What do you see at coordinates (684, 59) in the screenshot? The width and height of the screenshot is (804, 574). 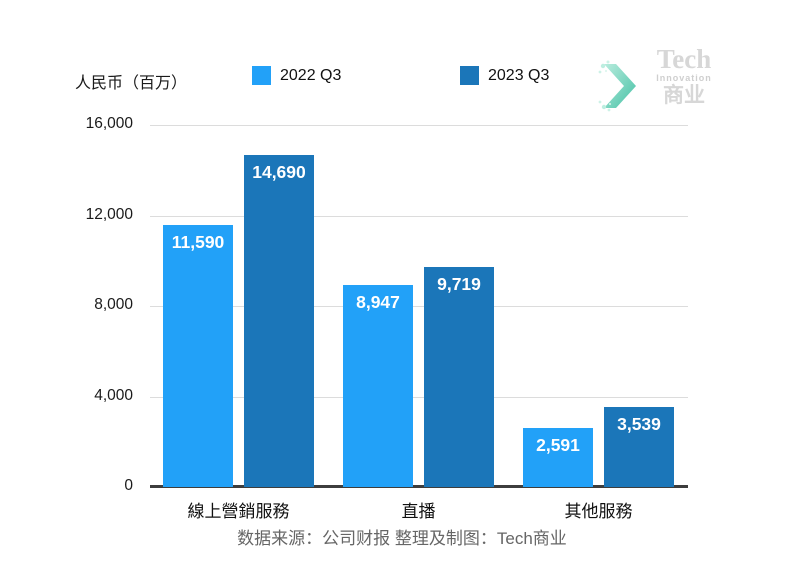 I see `brand-name-tech: Tech` at bounding box center [684, 59].